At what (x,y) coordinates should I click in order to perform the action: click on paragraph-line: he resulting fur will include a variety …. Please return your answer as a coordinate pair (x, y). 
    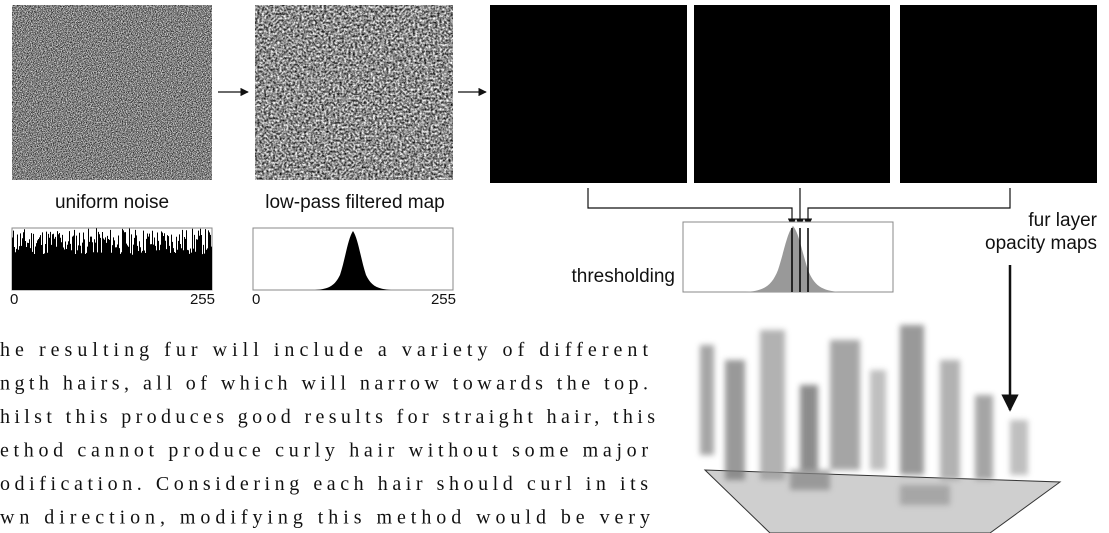
    Looking at the image, I should click on (324, 350).